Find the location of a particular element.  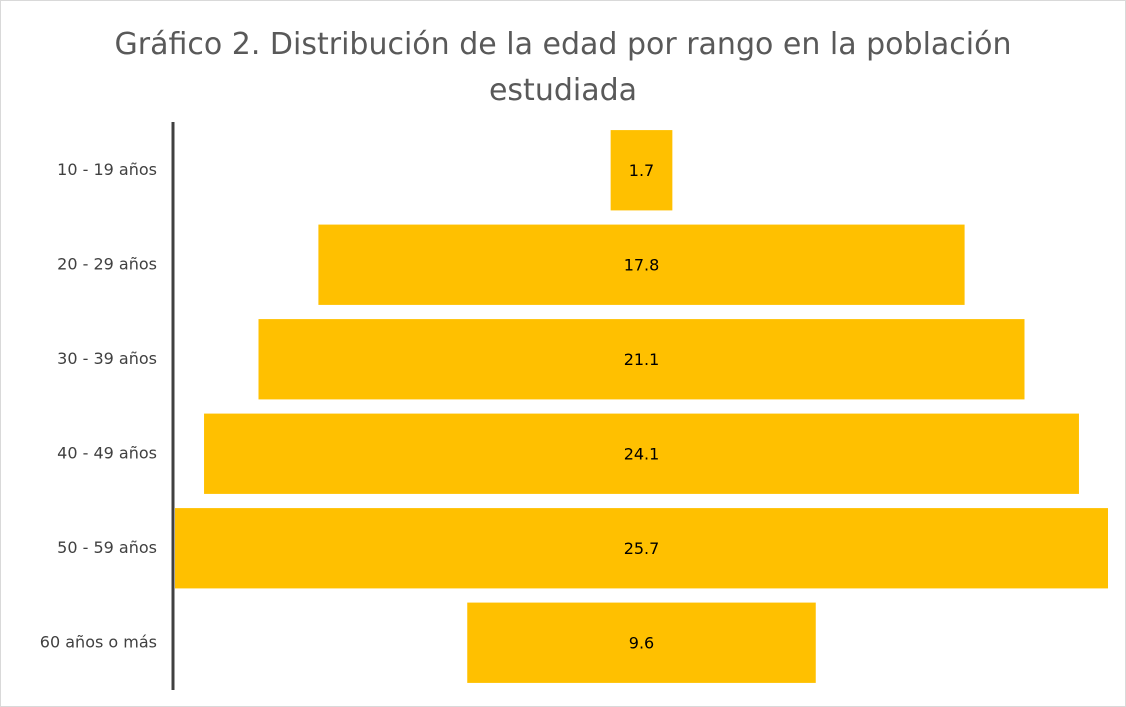

category-label: 50 - 59 años is located at coordinates (107, 547).